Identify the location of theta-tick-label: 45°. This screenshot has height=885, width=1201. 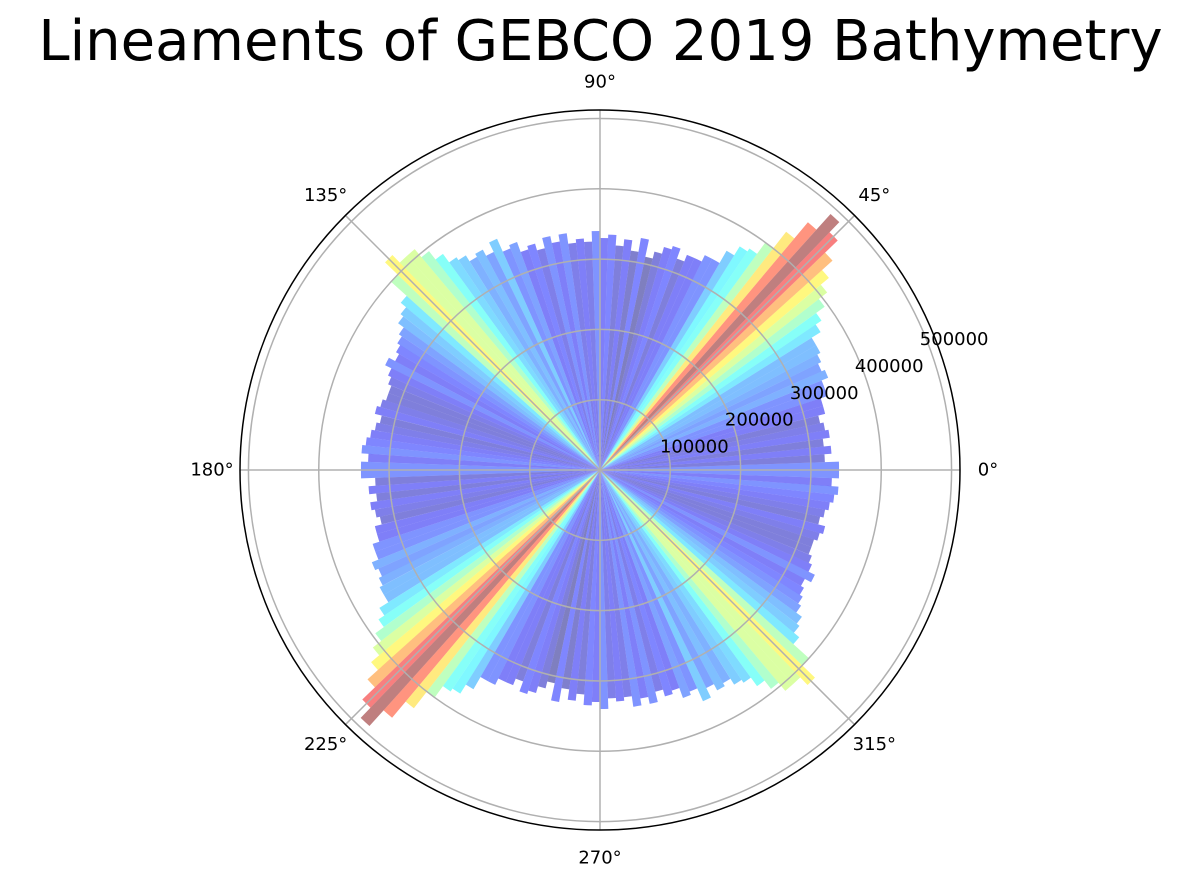
(874, 195).